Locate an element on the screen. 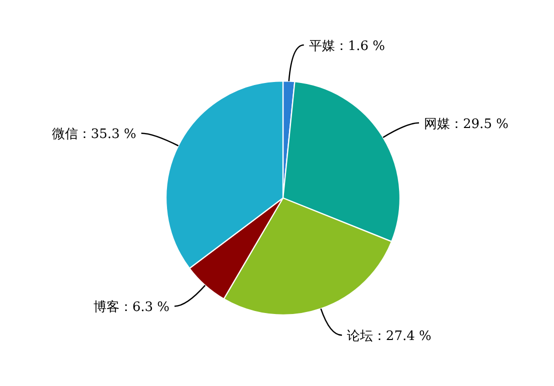 This screenshot has width=554, height=386. slice-label: 微信 is located at coordinates (65, 134).